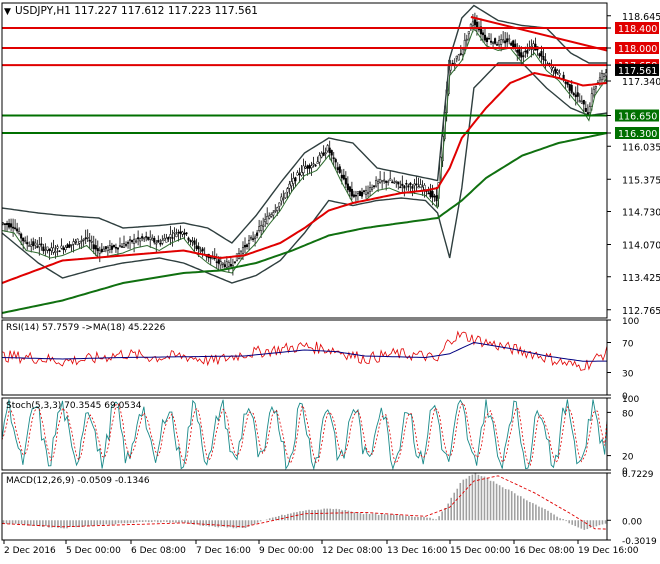 This screenshot has width=660, height=564. Describe the element at coordinates (30, 551) in the screenshot. I see `x-tick-label: 2 Dec 2016` at that location.